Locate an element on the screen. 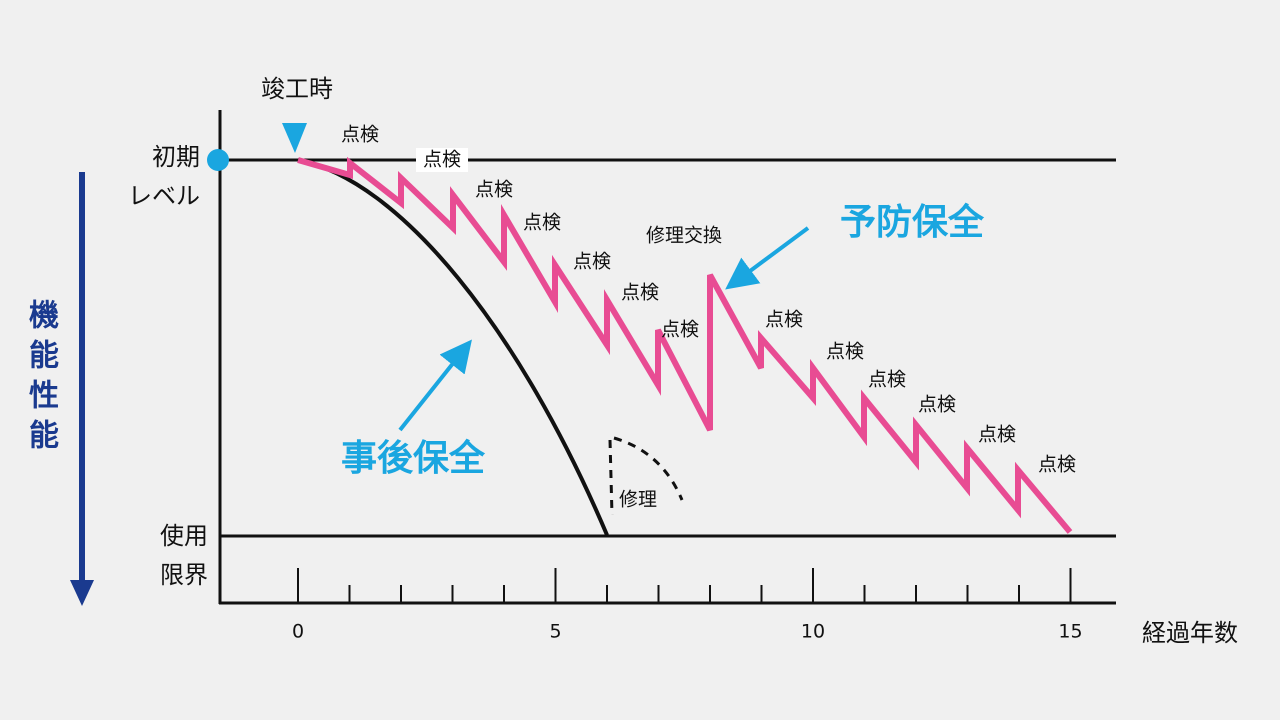 The image size is (1280, 720). corrective-arrow is located at coordinates (435, 385).